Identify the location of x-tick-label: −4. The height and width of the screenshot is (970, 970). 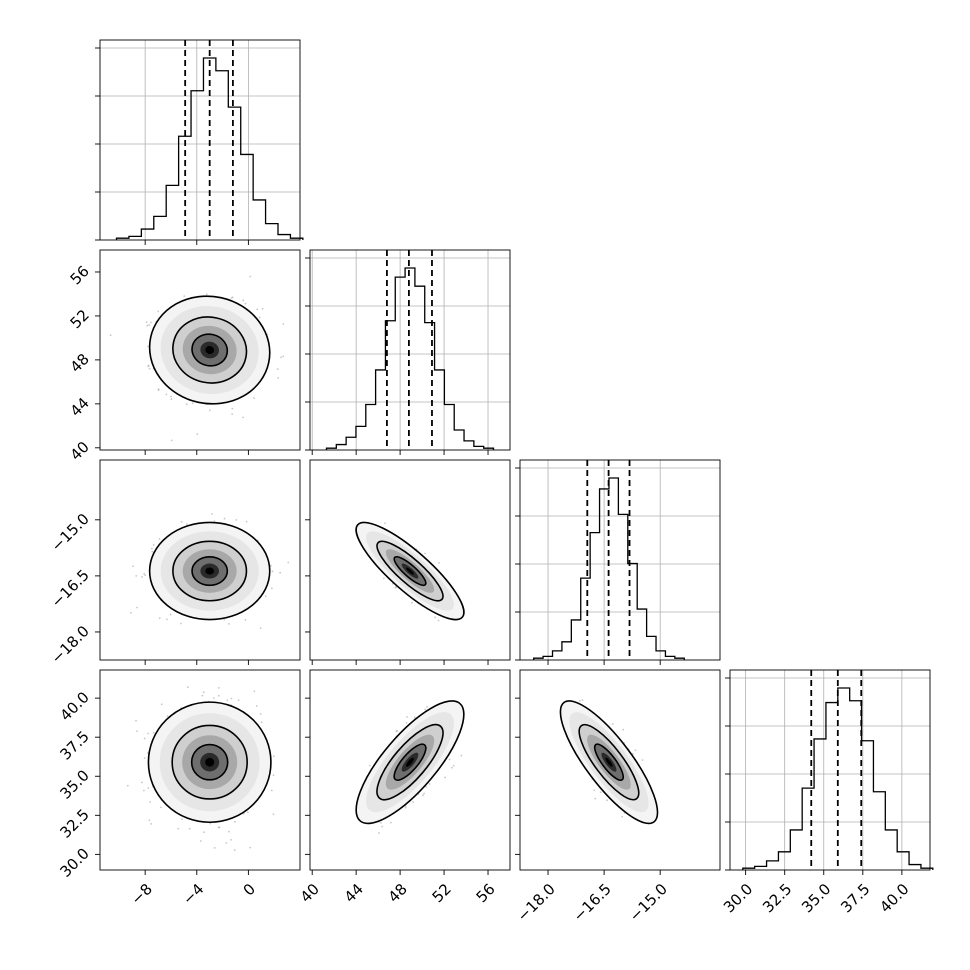
(193, 894).